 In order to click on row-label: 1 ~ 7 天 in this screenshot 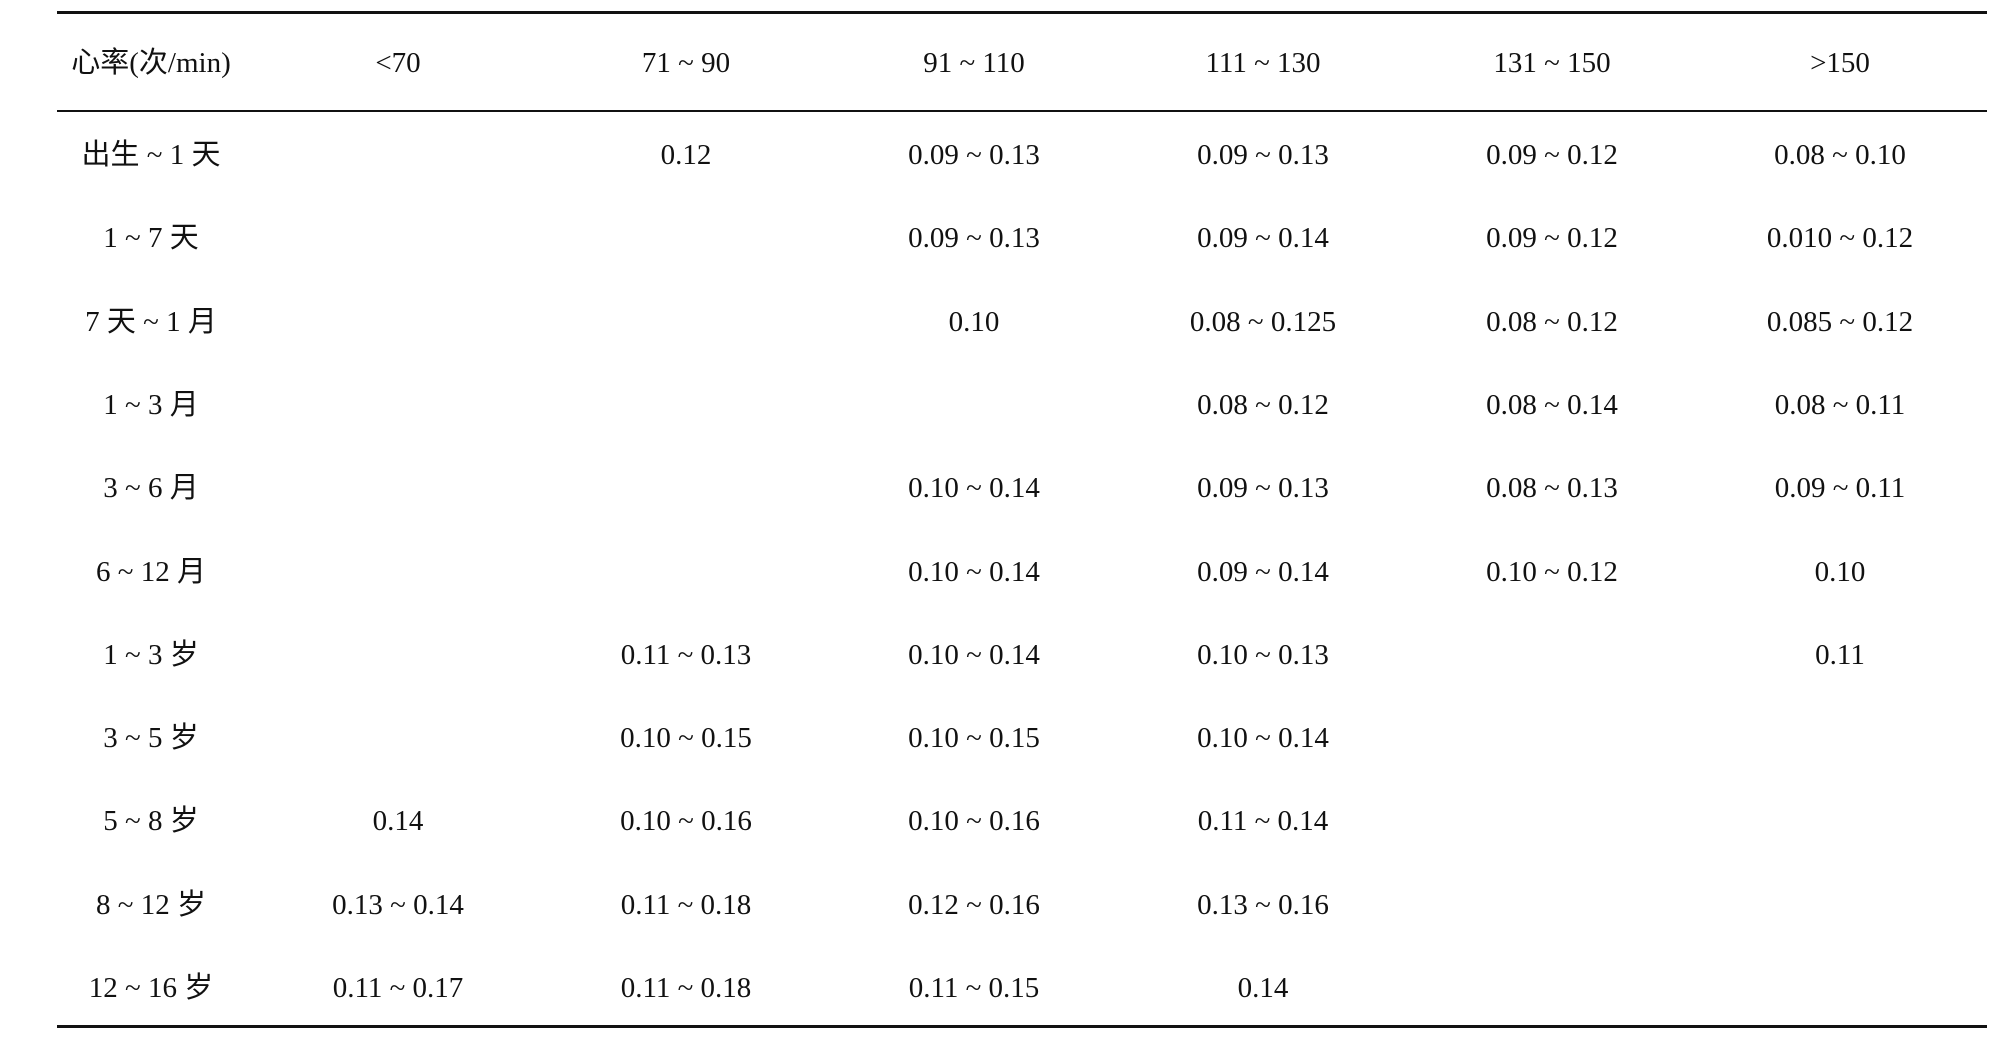, I will do `click(151, 238)`.